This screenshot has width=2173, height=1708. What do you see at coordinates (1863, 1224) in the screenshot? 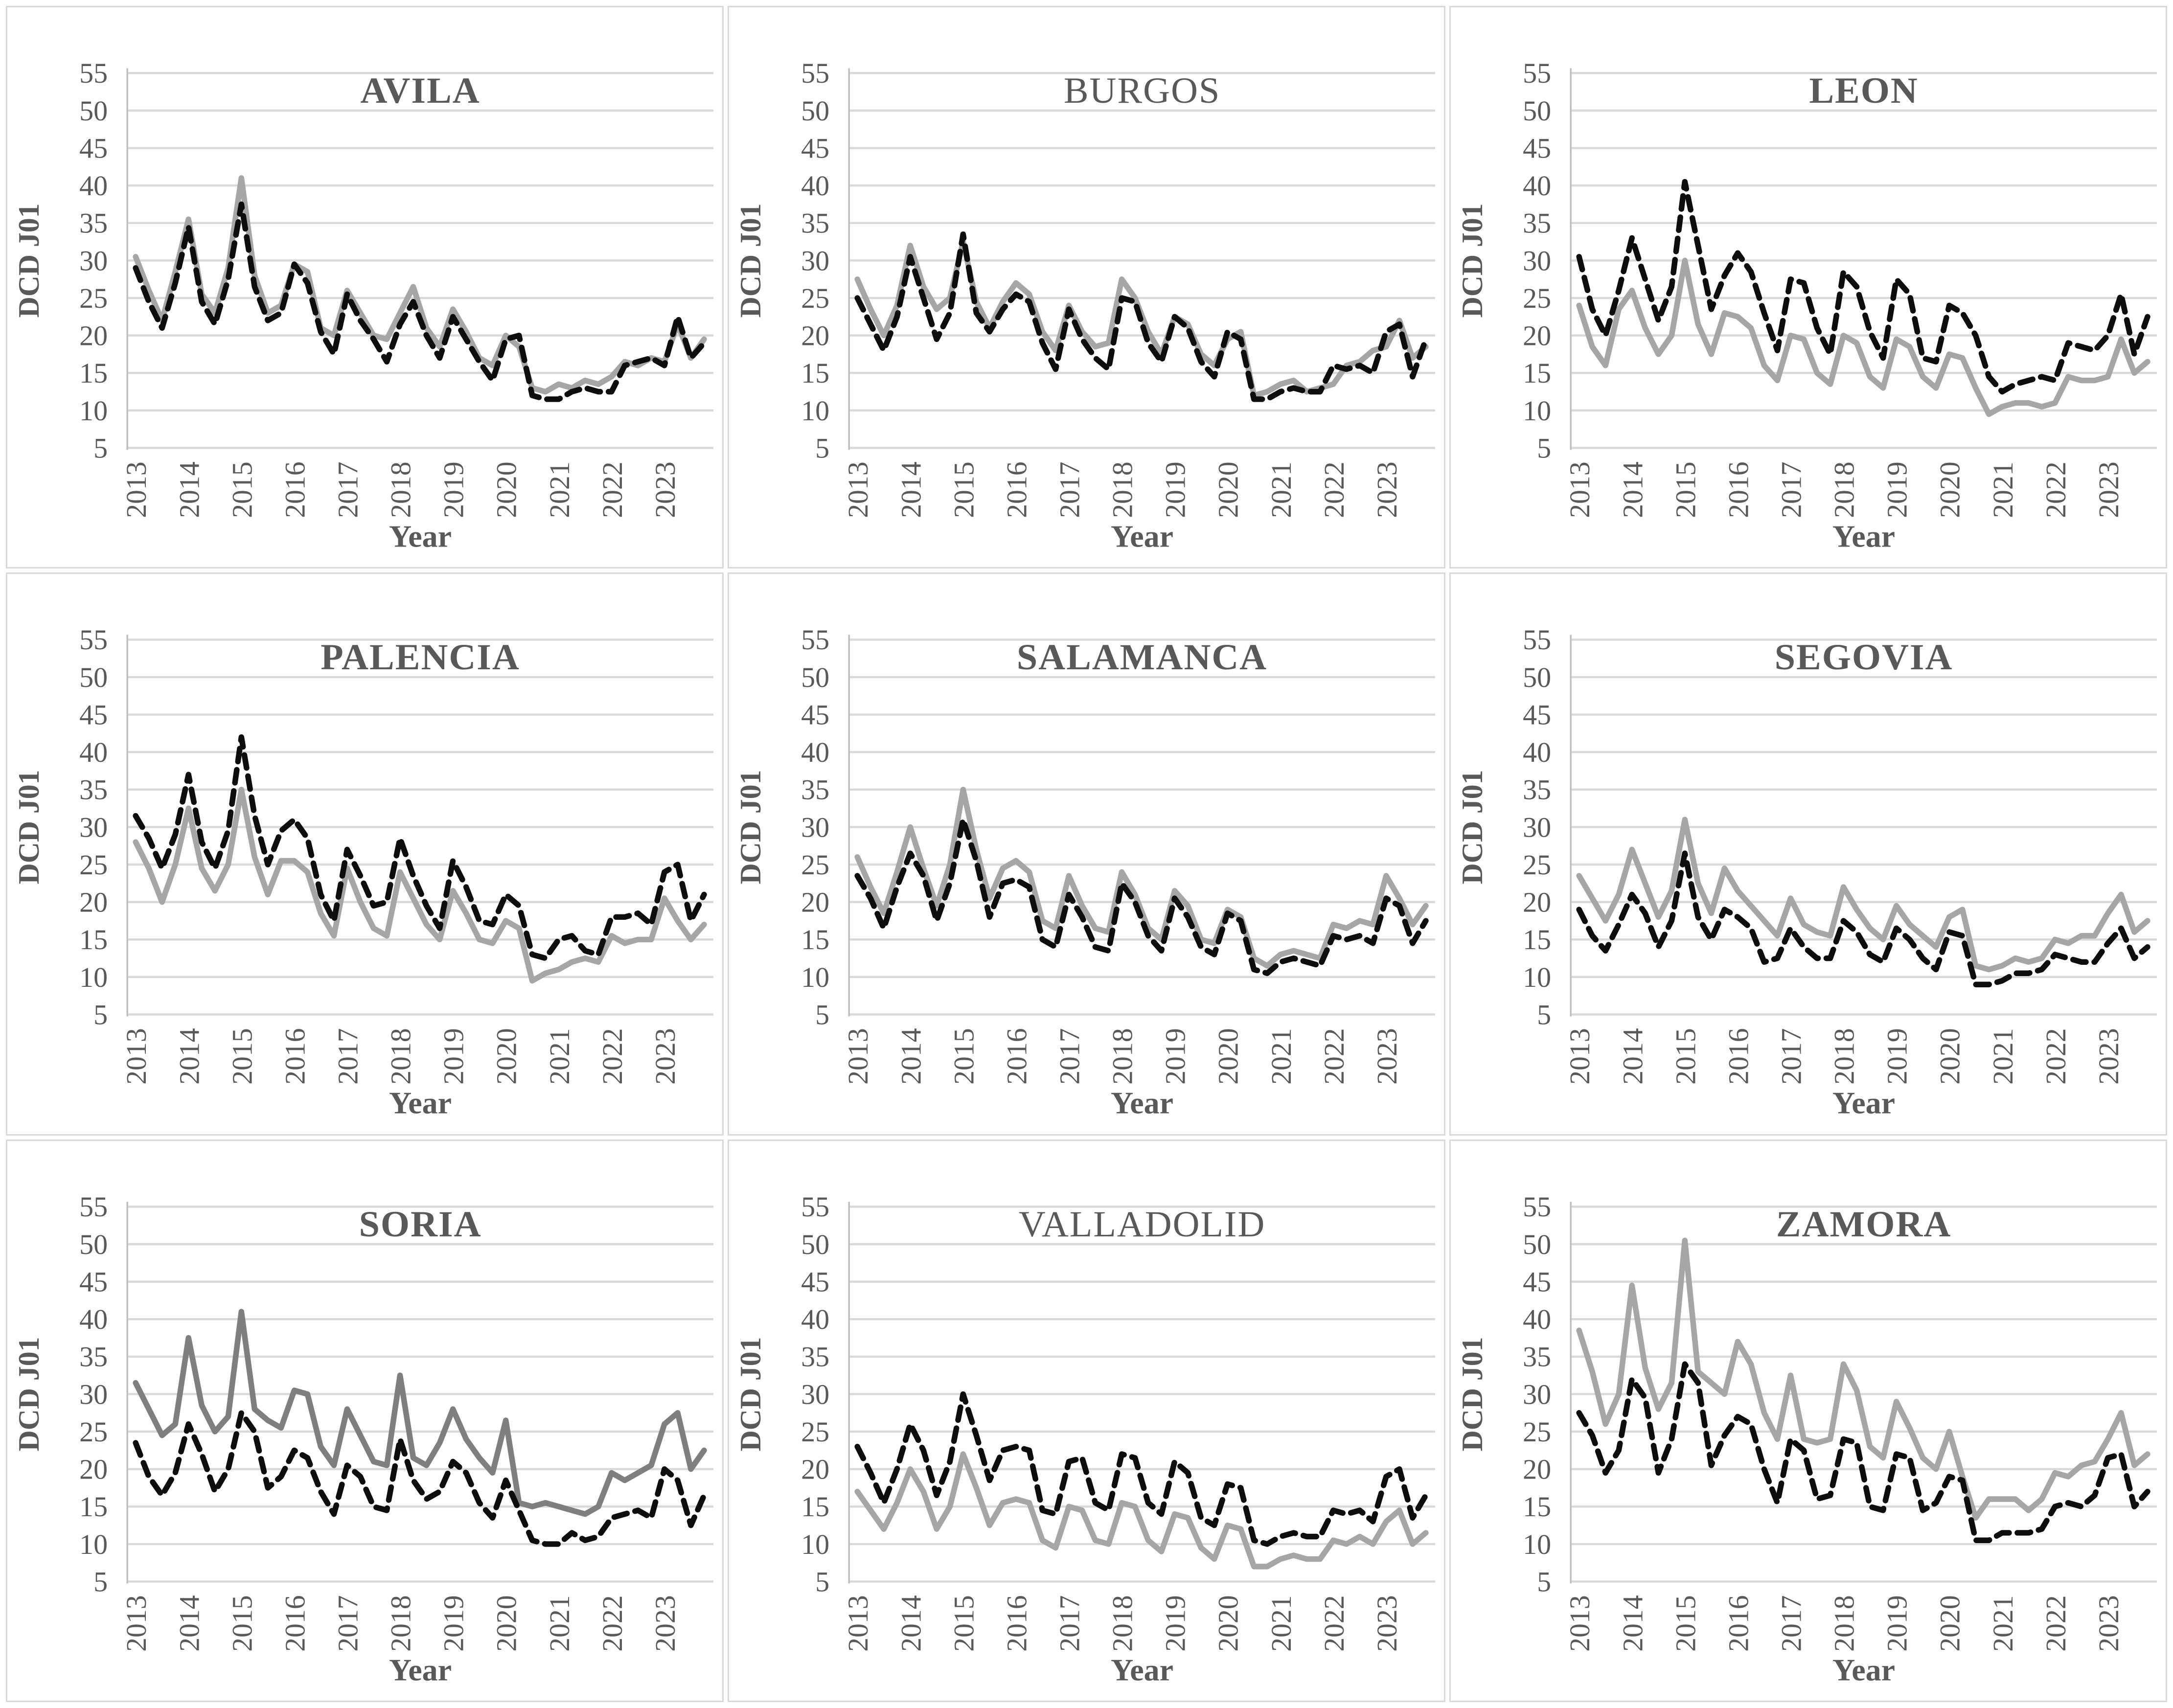
I see `chart-title: ZAMORA` at bounding box center [1863, 1224].